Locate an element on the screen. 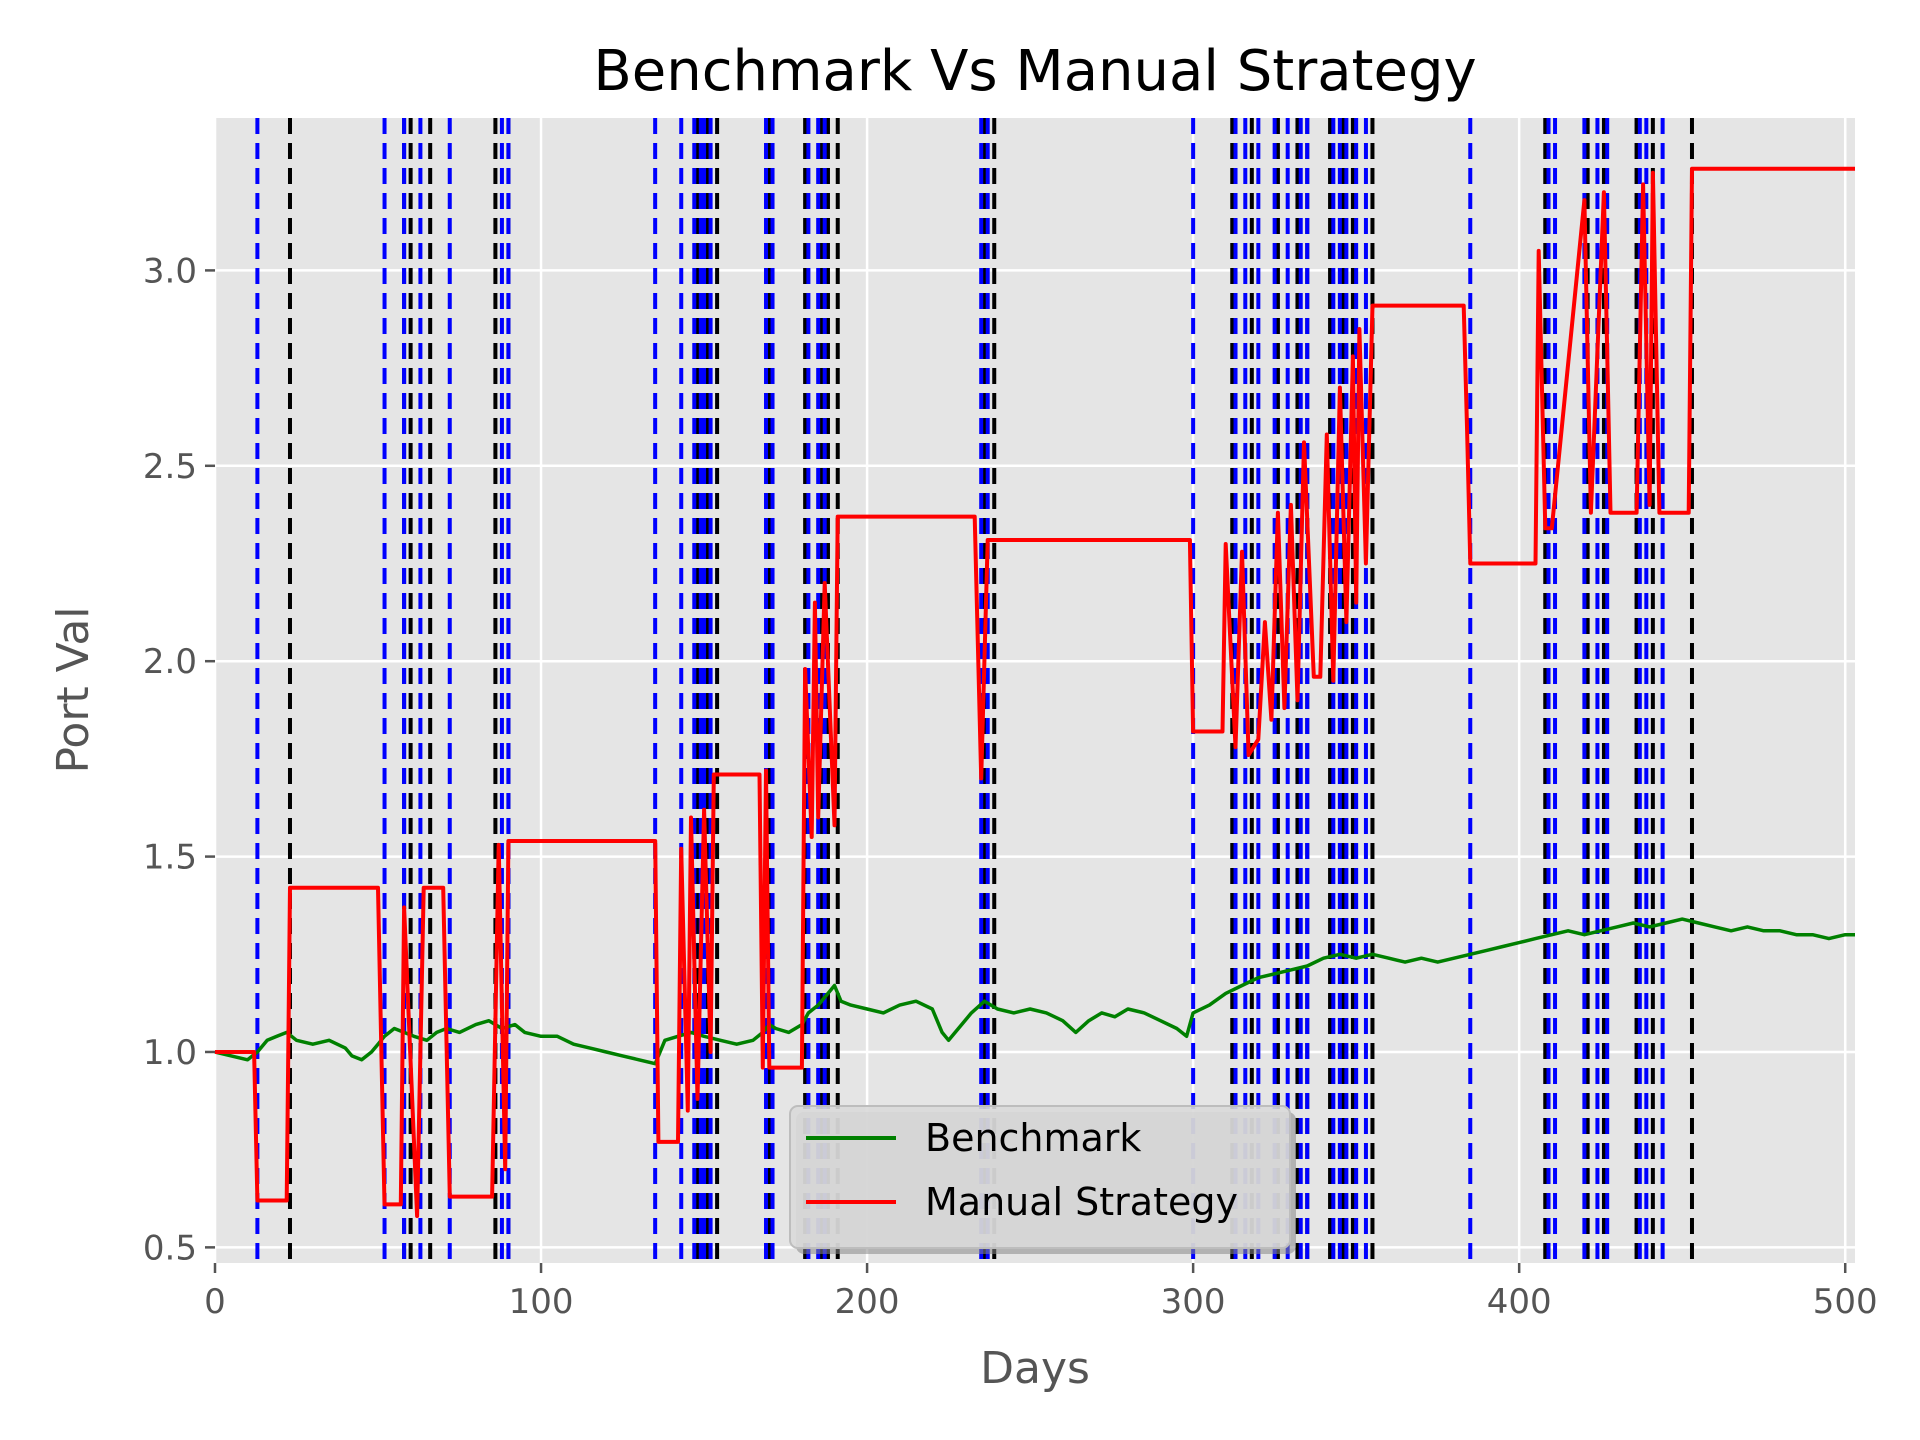 The height and width of the screenshot is (1440, 1920). legend-label-manual-strategy: Manual Strategy is located at coordinates (1081, 1202).